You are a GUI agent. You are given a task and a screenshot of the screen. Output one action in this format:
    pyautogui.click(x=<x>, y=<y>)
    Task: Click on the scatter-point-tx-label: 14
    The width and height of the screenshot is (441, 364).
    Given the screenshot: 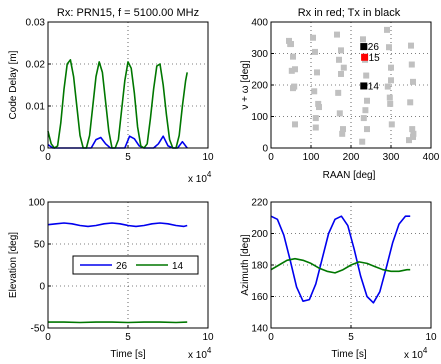 What is the action you would take?
    pyautogui.click(x=374, y=86)
    